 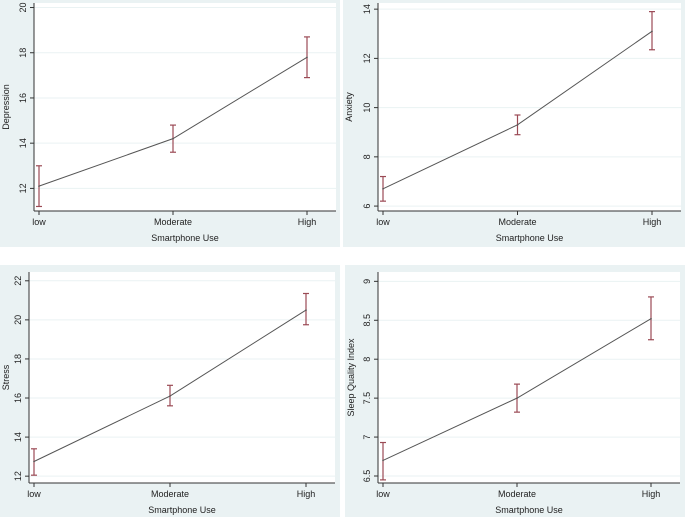 I want to click on y-tick-label: 6.5, so click(x=367, y=476).